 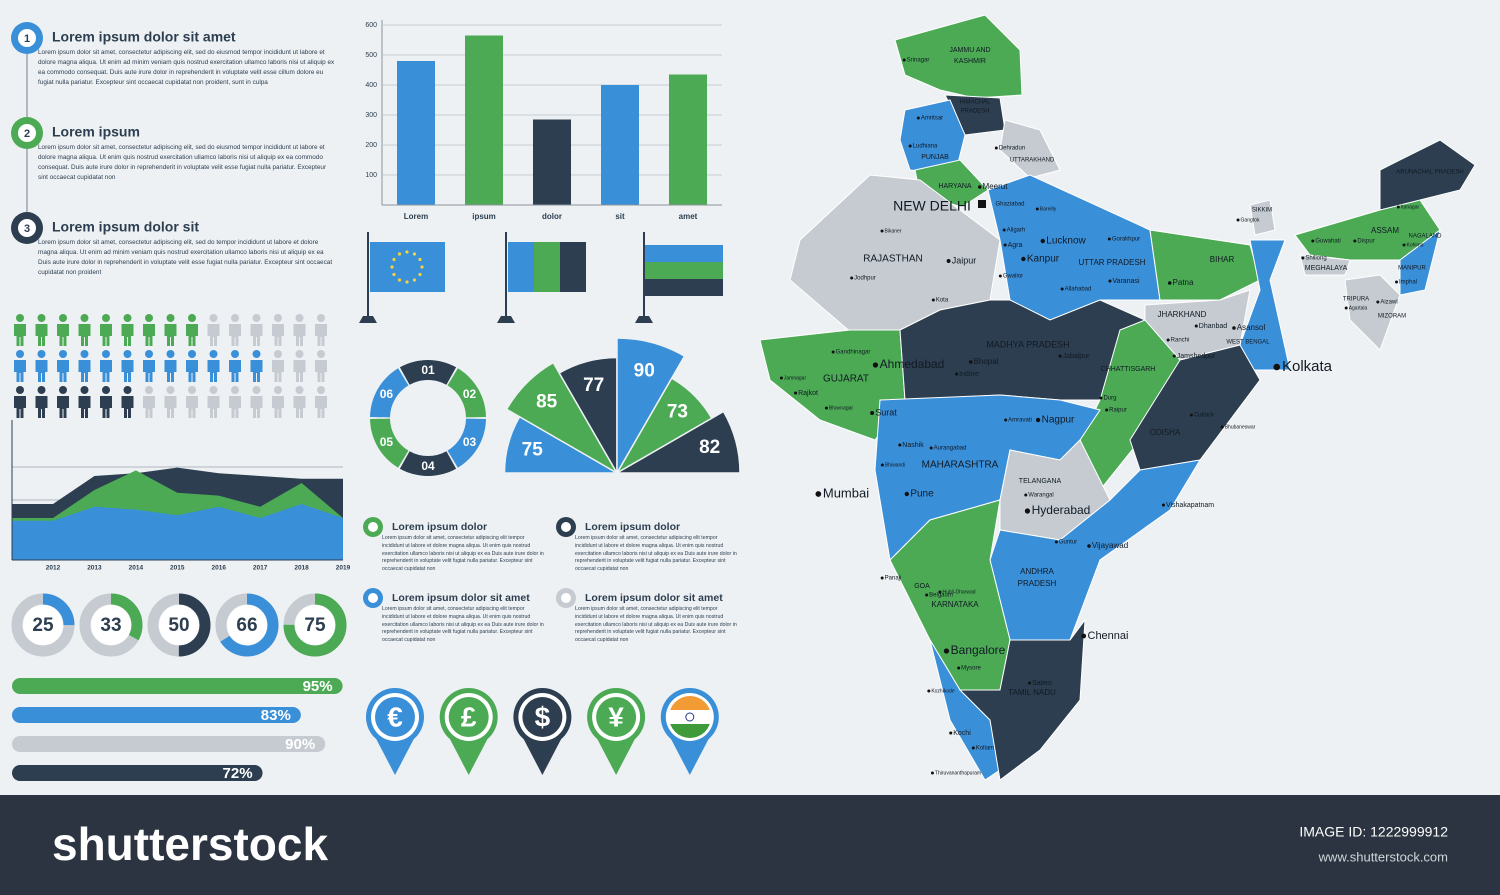 I want to click on ring-label: 01, so click(x=428, y=370).